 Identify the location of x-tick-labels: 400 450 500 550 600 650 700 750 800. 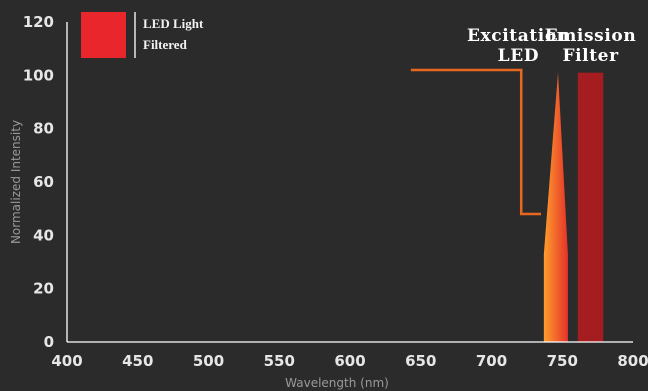
(349, 361).